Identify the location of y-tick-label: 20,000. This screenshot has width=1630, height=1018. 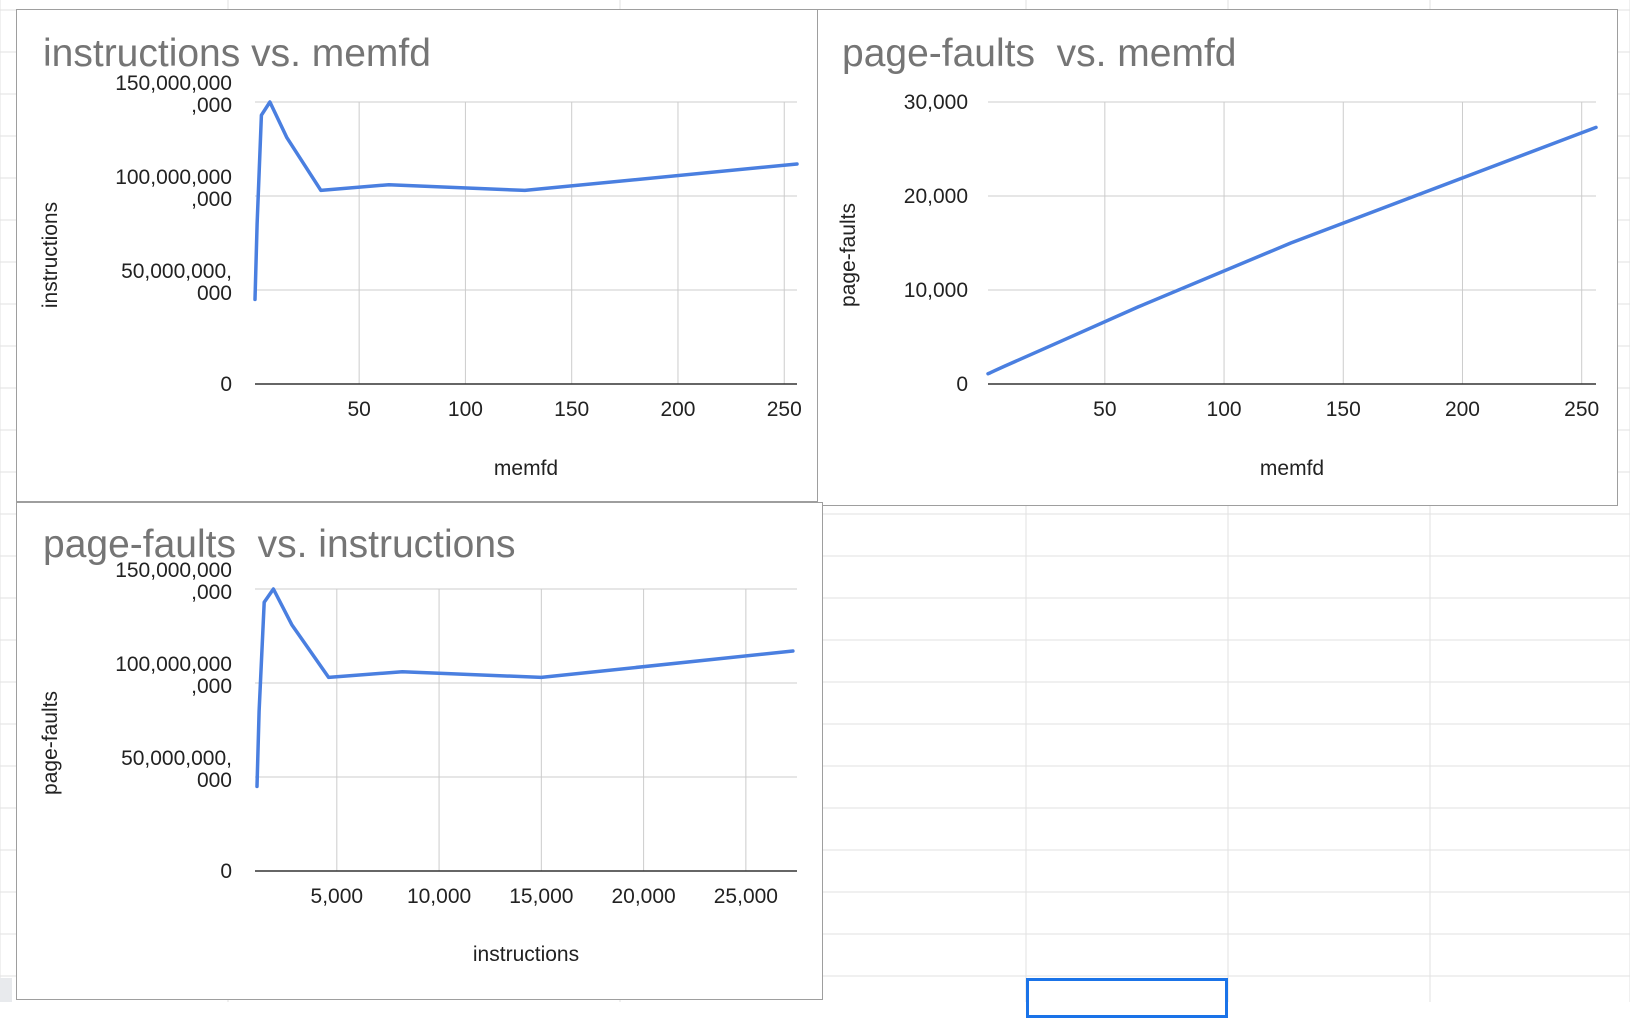
(936, 196).